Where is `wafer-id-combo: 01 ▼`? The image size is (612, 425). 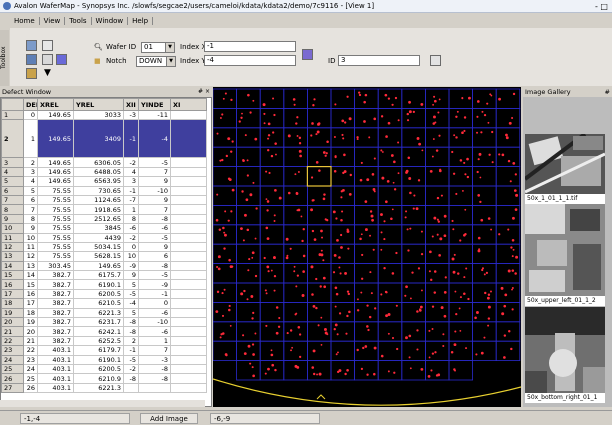 wafer-id-combo: 01 ▼ is located at coordinates (158, 47).